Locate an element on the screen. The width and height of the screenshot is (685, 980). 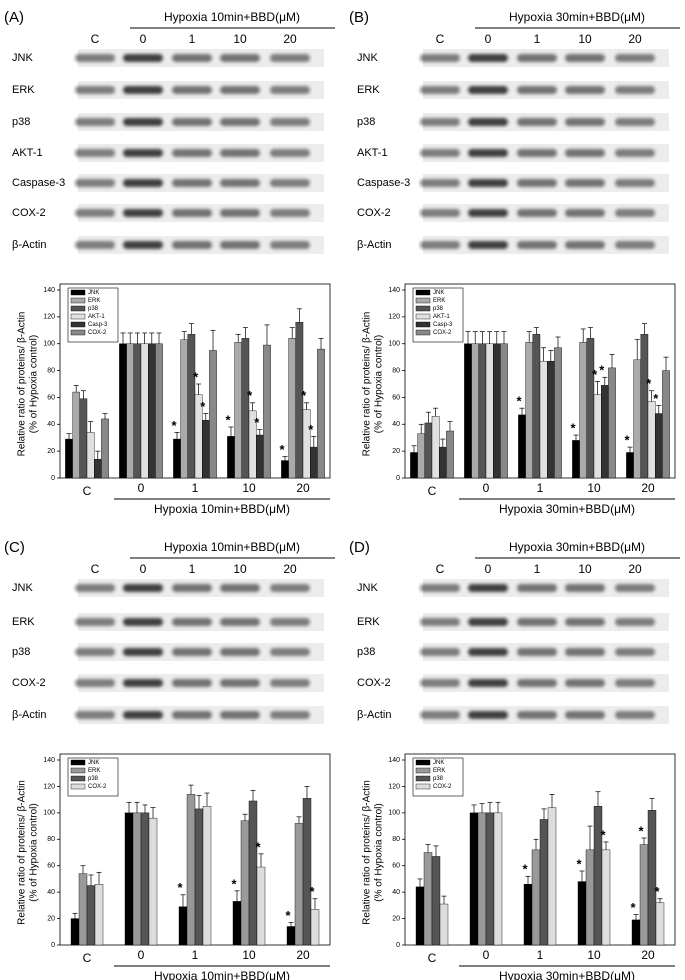
legend-label: Casp-3 is located at coordinates (98, 325).